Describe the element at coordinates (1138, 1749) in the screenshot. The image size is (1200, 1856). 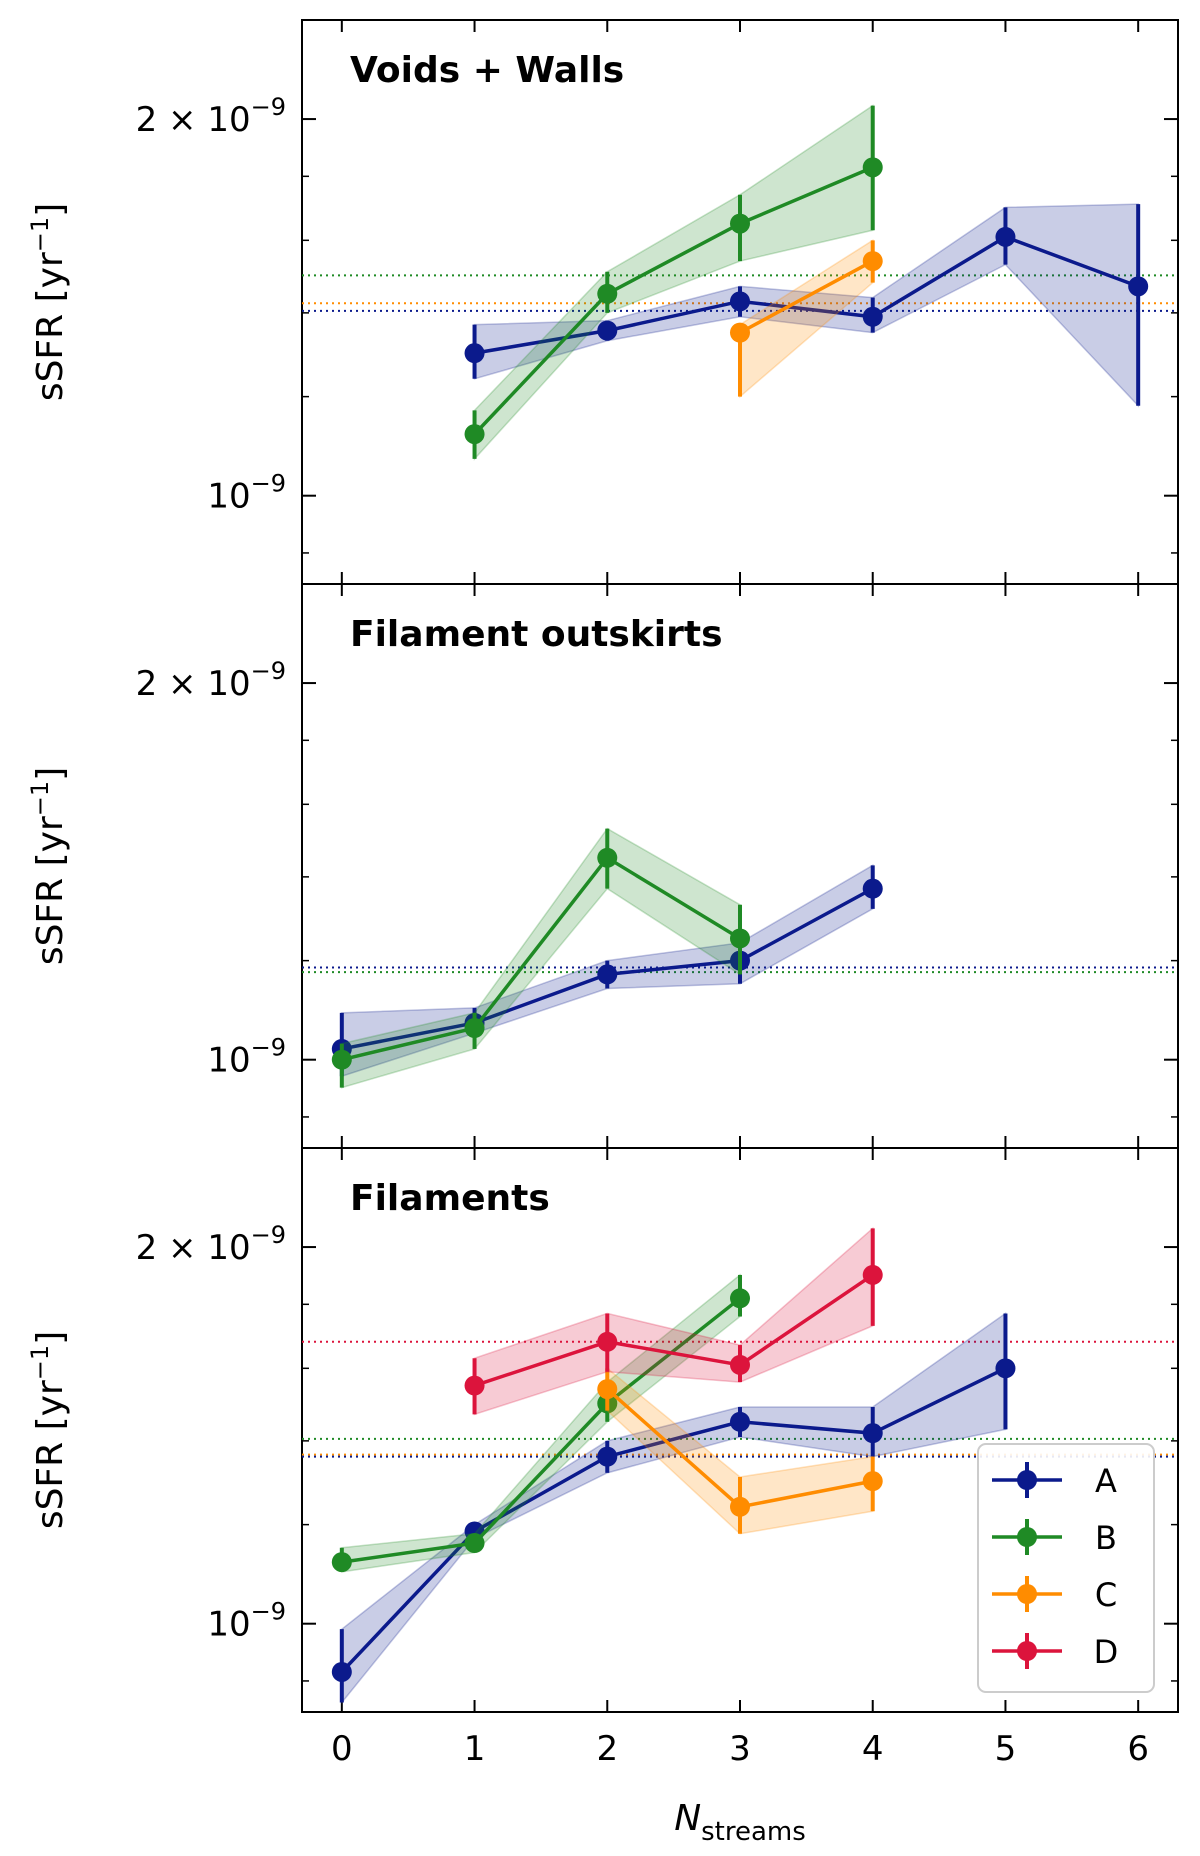
I see `x-tick-label: 6` at that location.